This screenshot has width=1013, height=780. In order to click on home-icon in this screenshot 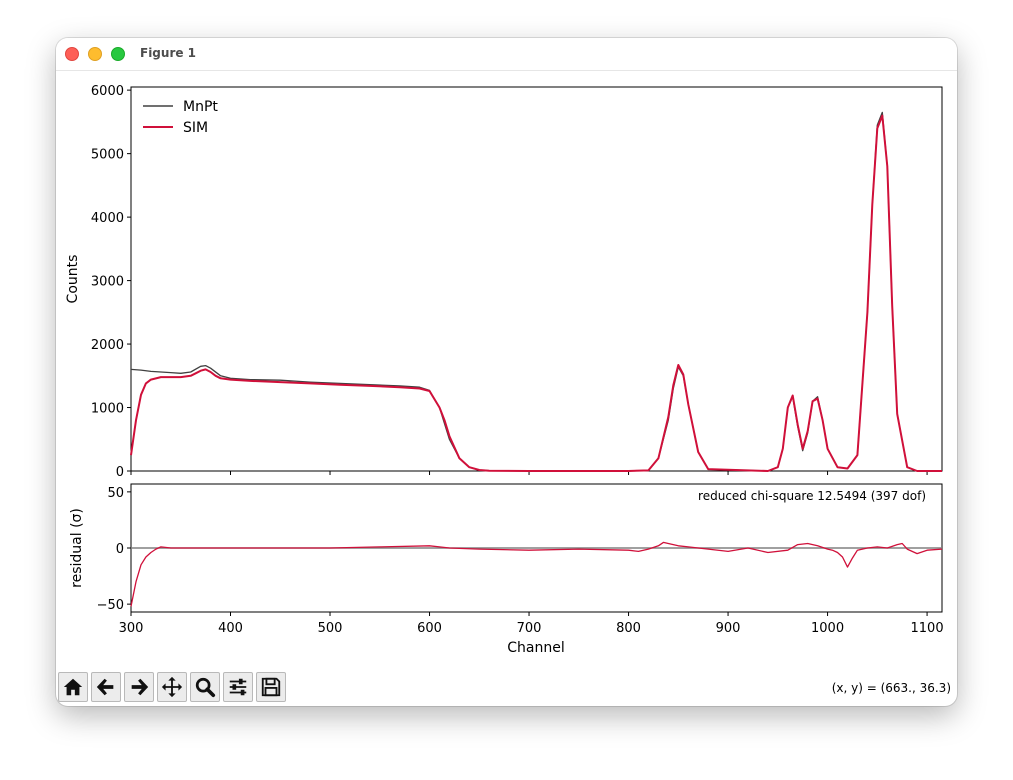, I will do `click(73, 687)`.